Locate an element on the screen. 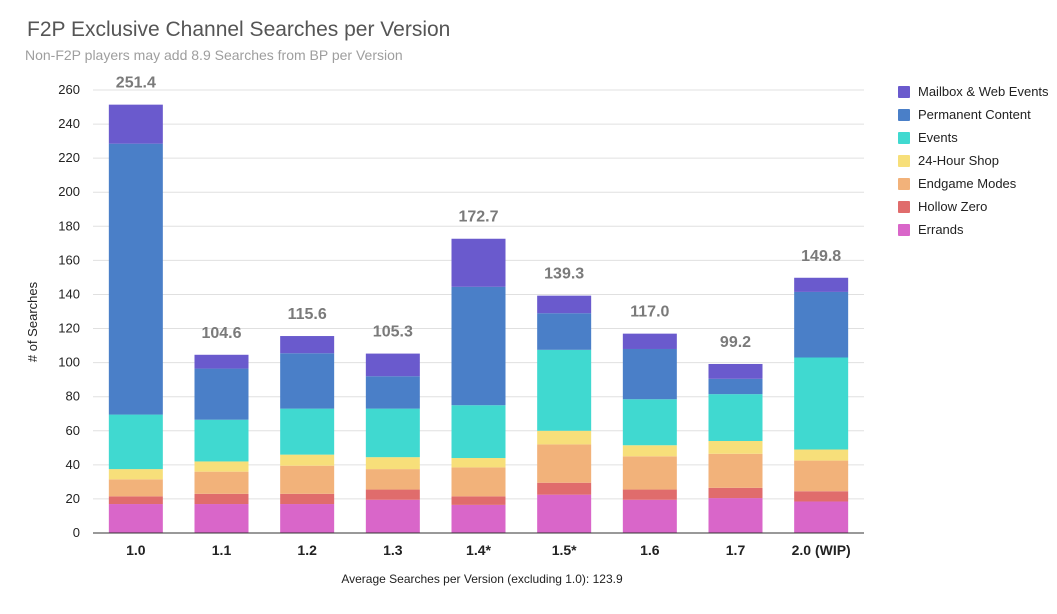 The width and height of the screenshot is (1057, 614). total-label: 117.0 is located at coordinates (649, 312).